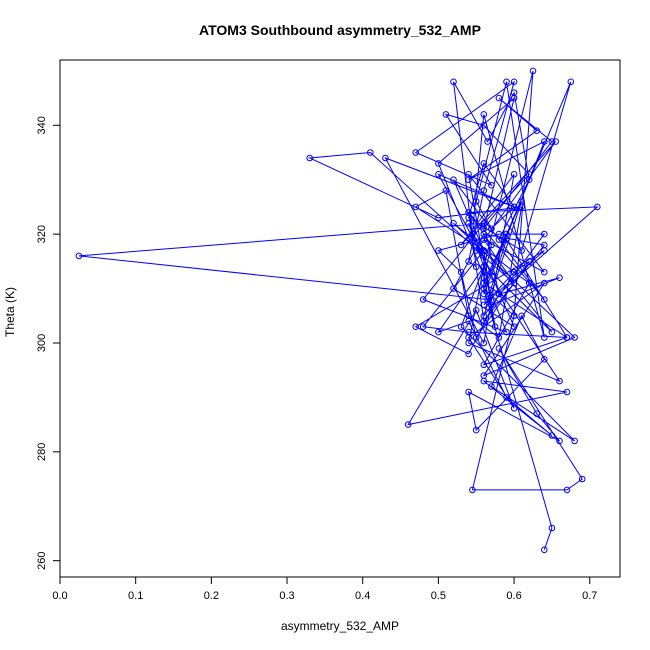  What do you see at coordinates (362, 596) in the screenshot?
I see `x-tick-label: 0.4` at bounding box center [362, 596].